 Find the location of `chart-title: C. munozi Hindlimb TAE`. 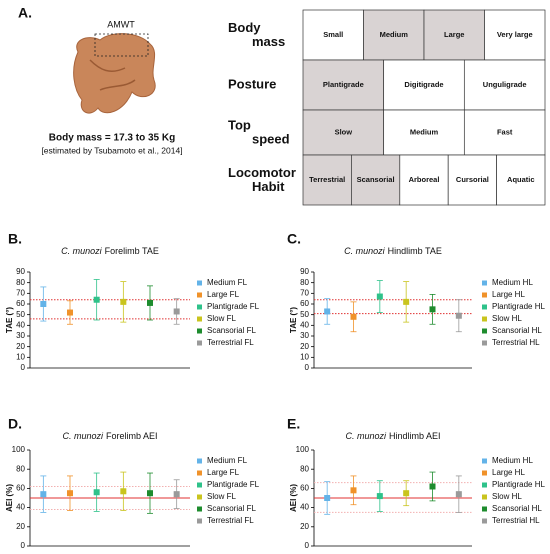

chart-title: C. munozi Hindlimb TAE is located at coordinates (393, 251).